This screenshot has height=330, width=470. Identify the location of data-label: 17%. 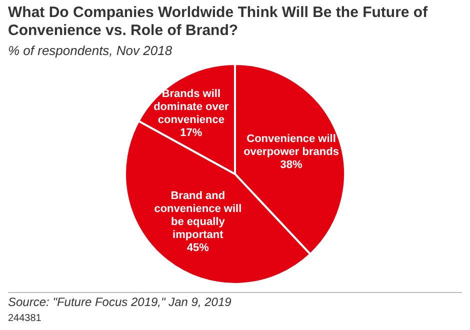
(191, 132).